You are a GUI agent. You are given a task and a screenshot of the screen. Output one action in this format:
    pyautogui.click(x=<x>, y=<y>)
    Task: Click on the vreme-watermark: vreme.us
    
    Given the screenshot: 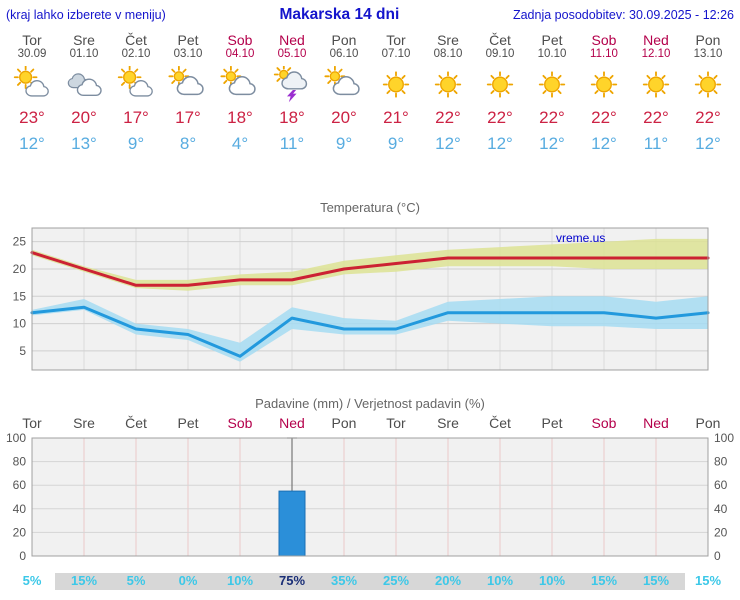 What is the action you would take?
    pyautogui.click(x=580, y=238)
    